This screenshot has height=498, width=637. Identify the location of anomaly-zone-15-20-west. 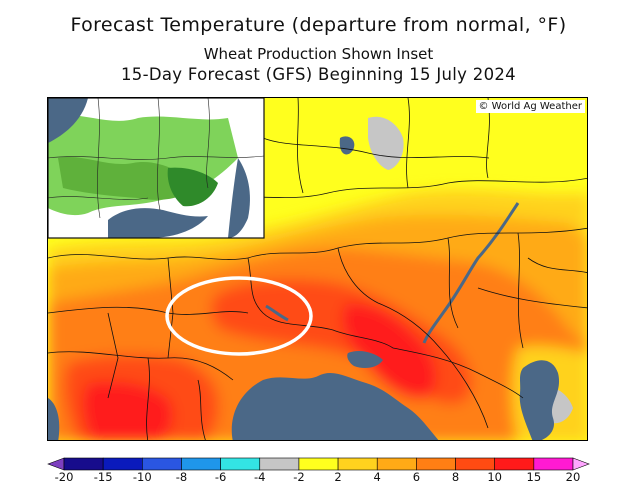
(128, 410).